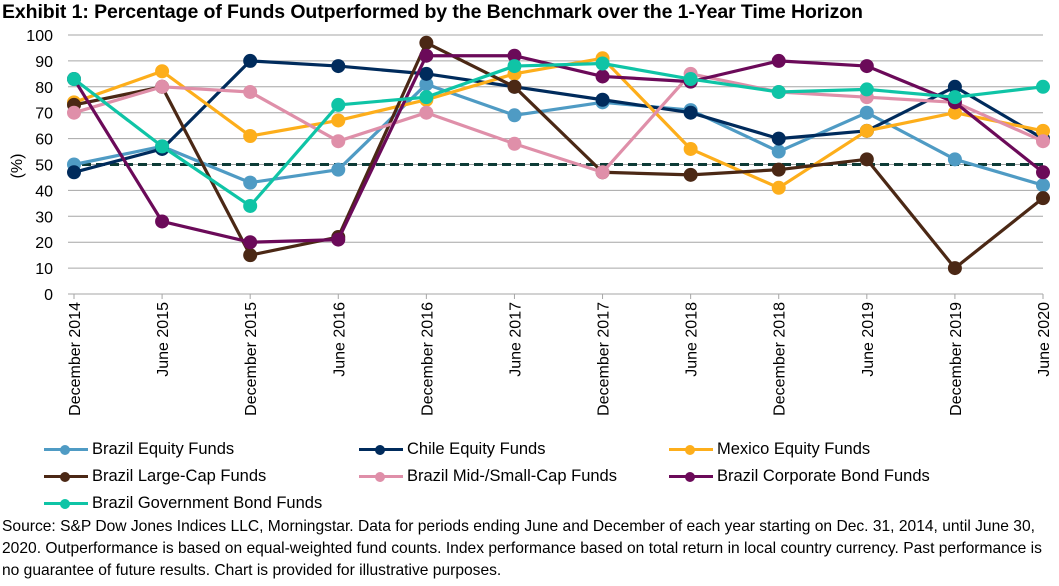  Describe the element at coordinates (207, 503) in the screenshot. I see `legend-label: Brazil Government Bond Funds` at that location.